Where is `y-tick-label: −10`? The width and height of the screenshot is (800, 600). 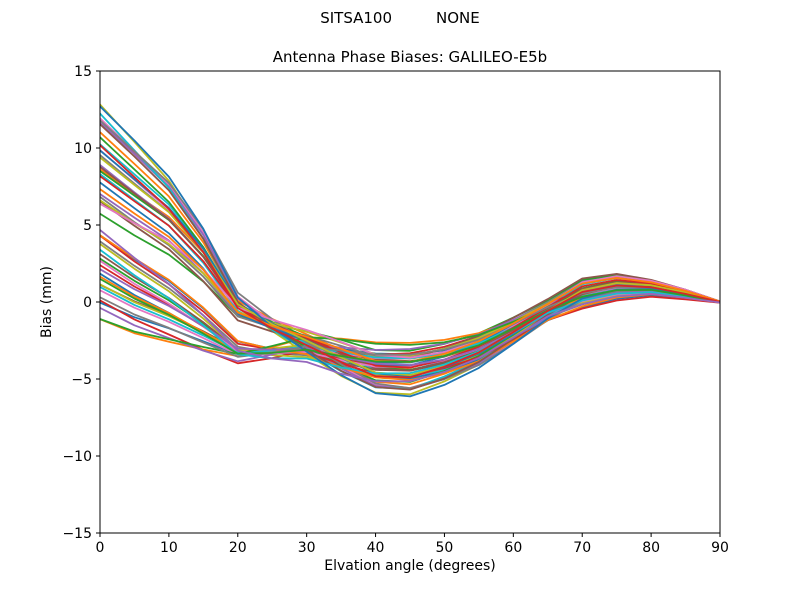
y-tick-label: −10 is located at coordinates (77, 457).